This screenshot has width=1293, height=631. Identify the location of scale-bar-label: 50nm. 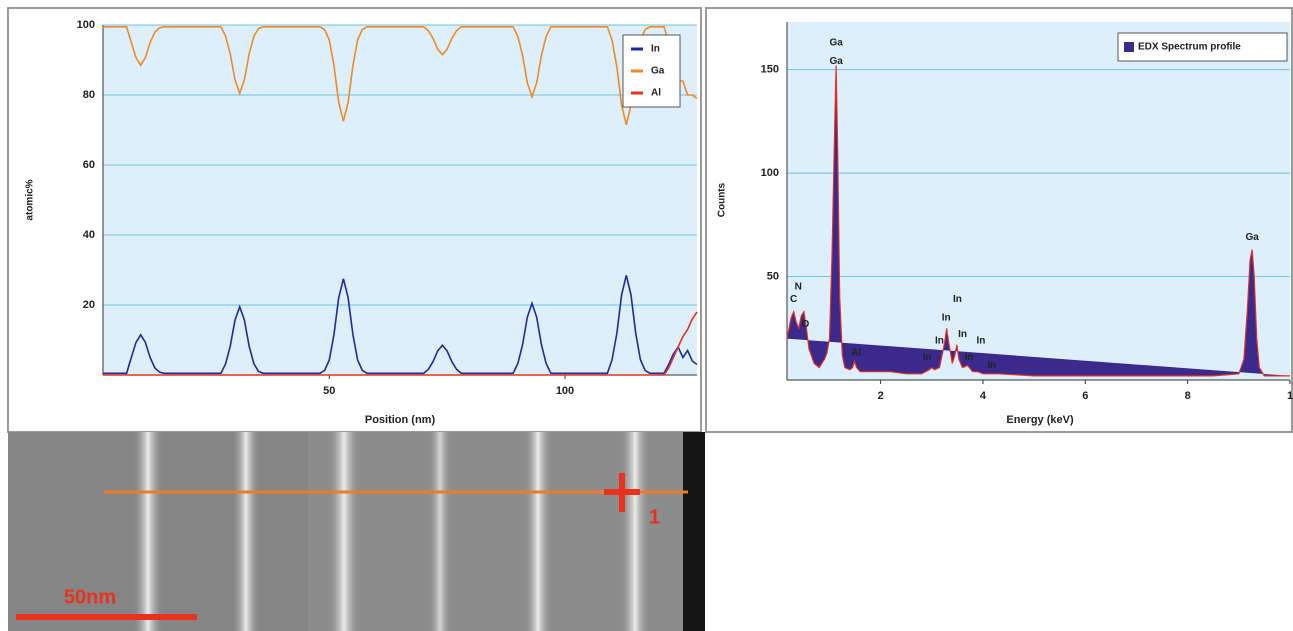
(90, 597).